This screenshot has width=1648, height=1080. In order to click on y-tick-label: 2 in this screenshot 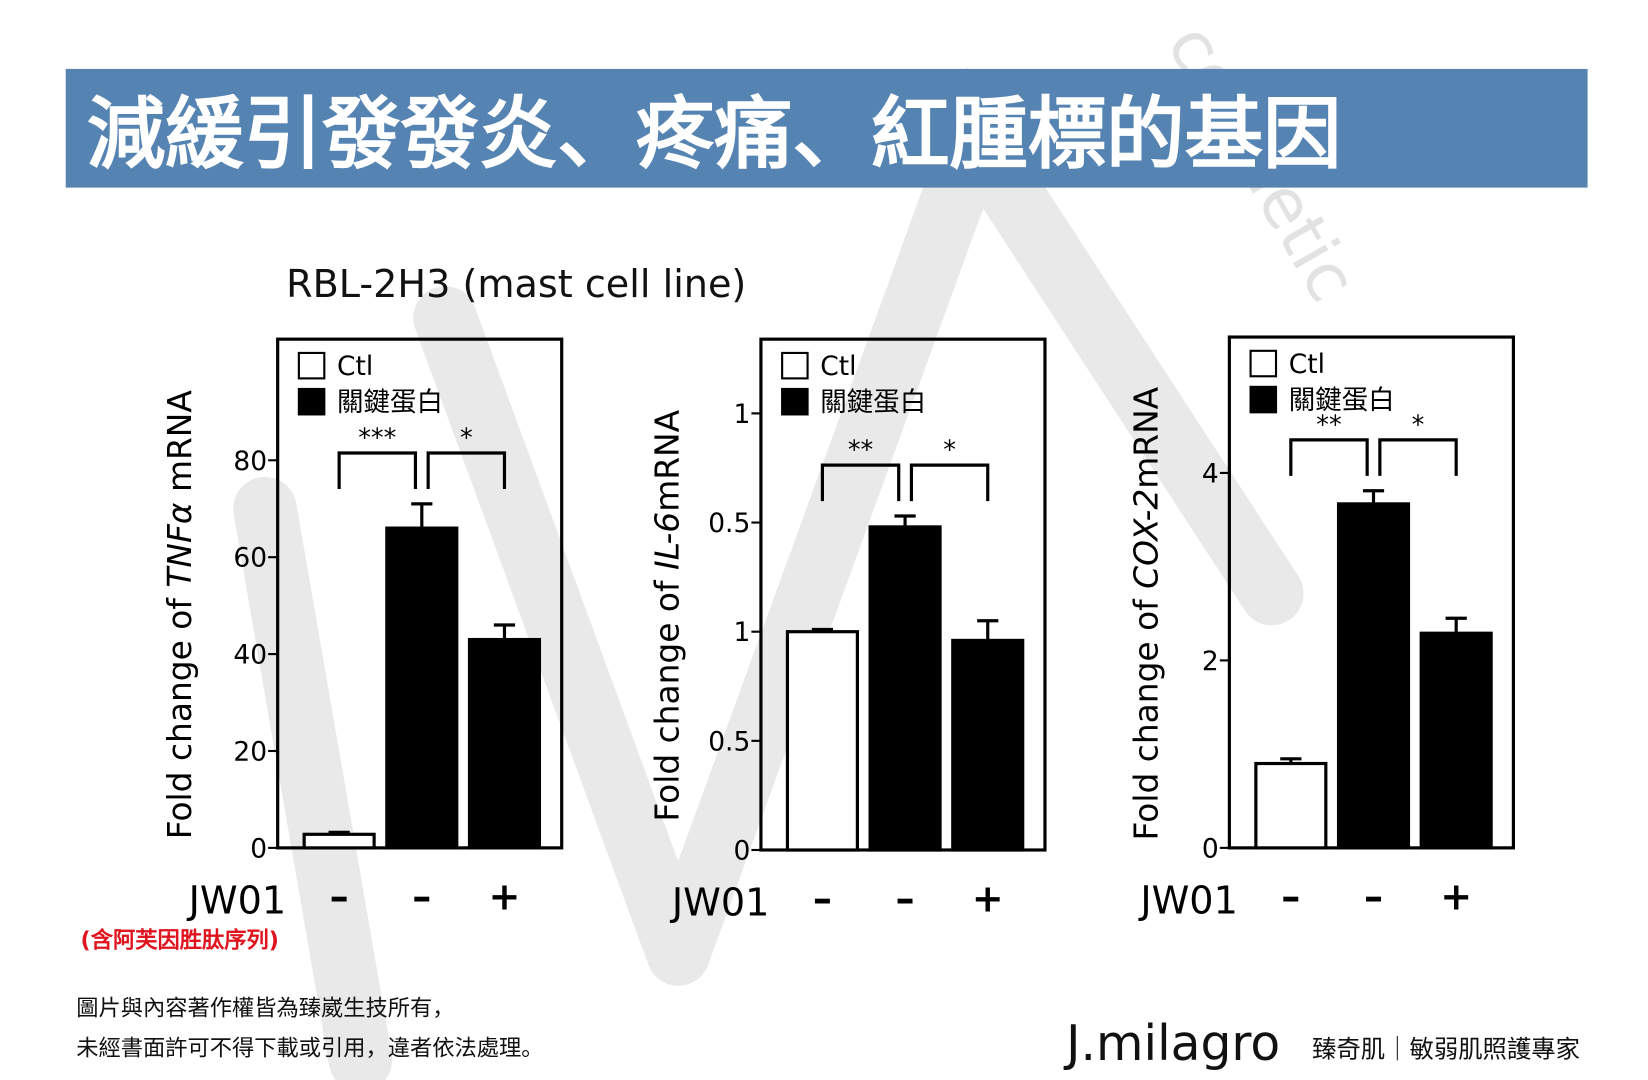, I will do `click(1210, 661)`.